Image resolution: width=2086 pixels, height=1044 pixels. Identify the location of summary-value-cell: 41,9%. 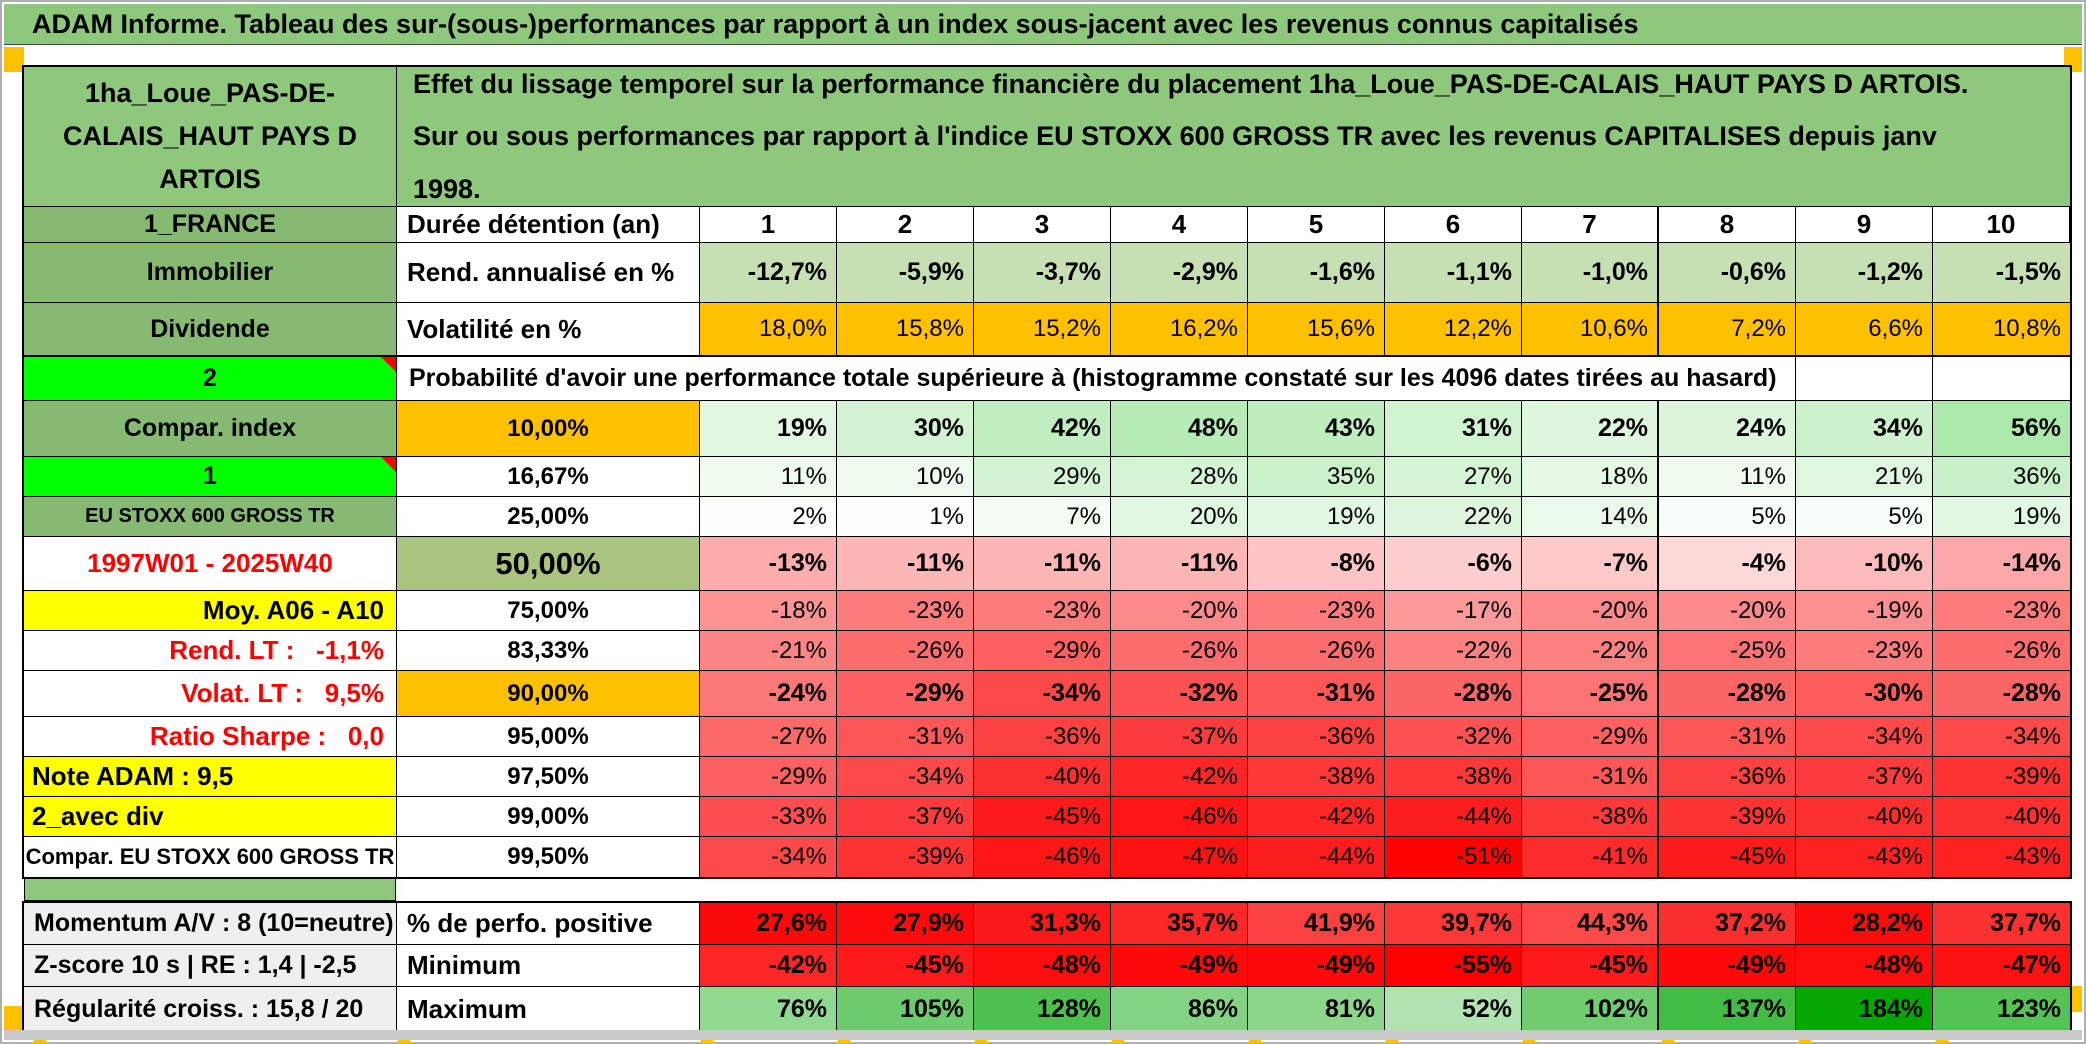
(1316, 924).